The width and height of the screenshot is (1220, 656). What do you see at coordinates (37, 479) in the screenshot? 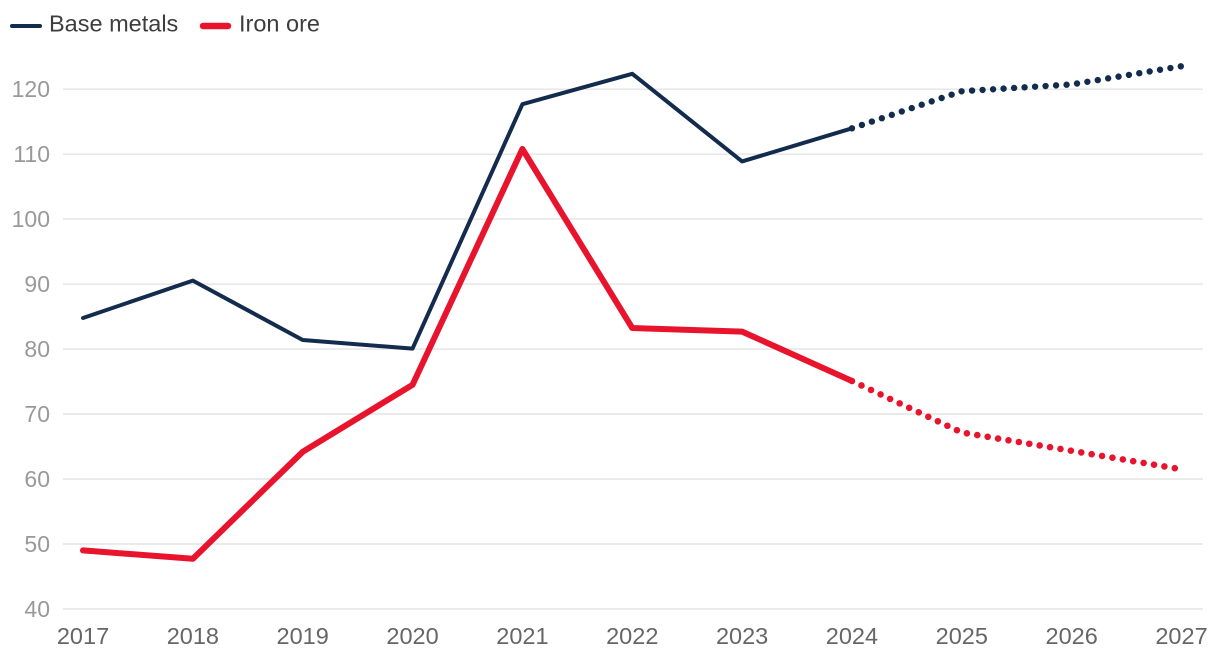
I see `svg-text: 60` at bounding box center [37, 479].